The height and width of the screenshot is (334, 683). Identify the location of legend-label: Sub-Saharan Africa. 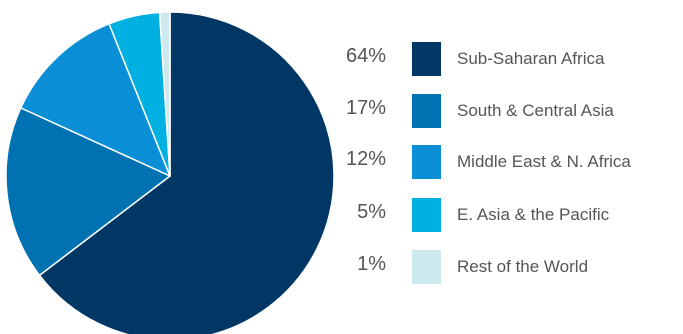
(531, 58).